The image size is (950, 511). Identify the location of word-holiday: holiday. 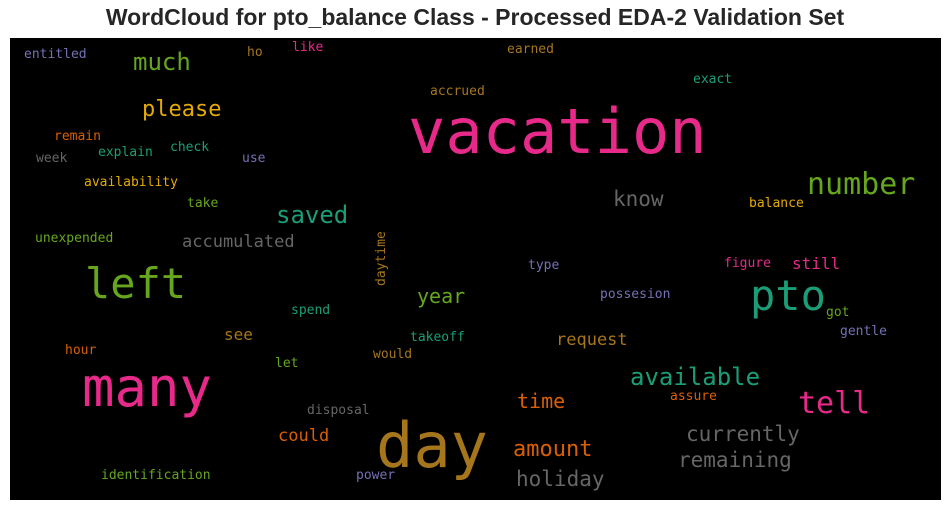
(560, 479).